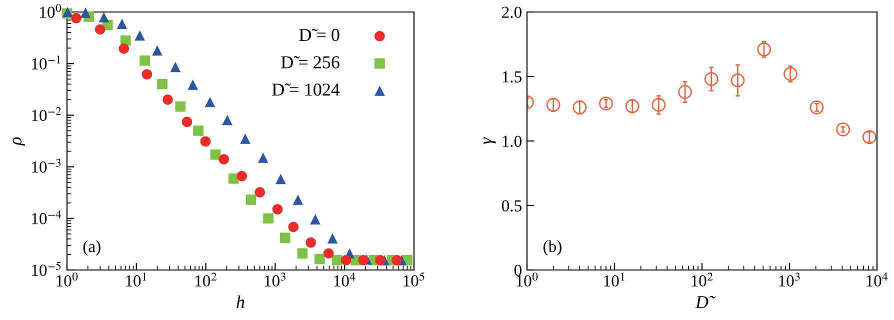 The width and height of the screenshot is (894, 320). What do you see at coordinates (414, 279) in the screenshot?
I see `x-tick-label: 10$^{5}$` at bounding box center [414, 279].